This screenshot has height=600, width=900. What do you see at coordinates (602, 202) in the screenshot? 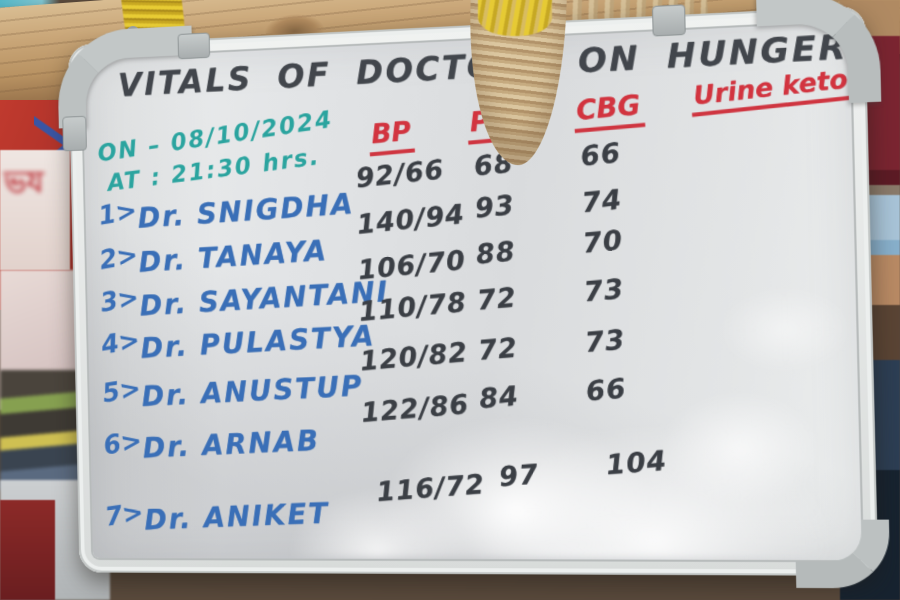
I see `cbg-value: 74` at bounding box center [602, 202].